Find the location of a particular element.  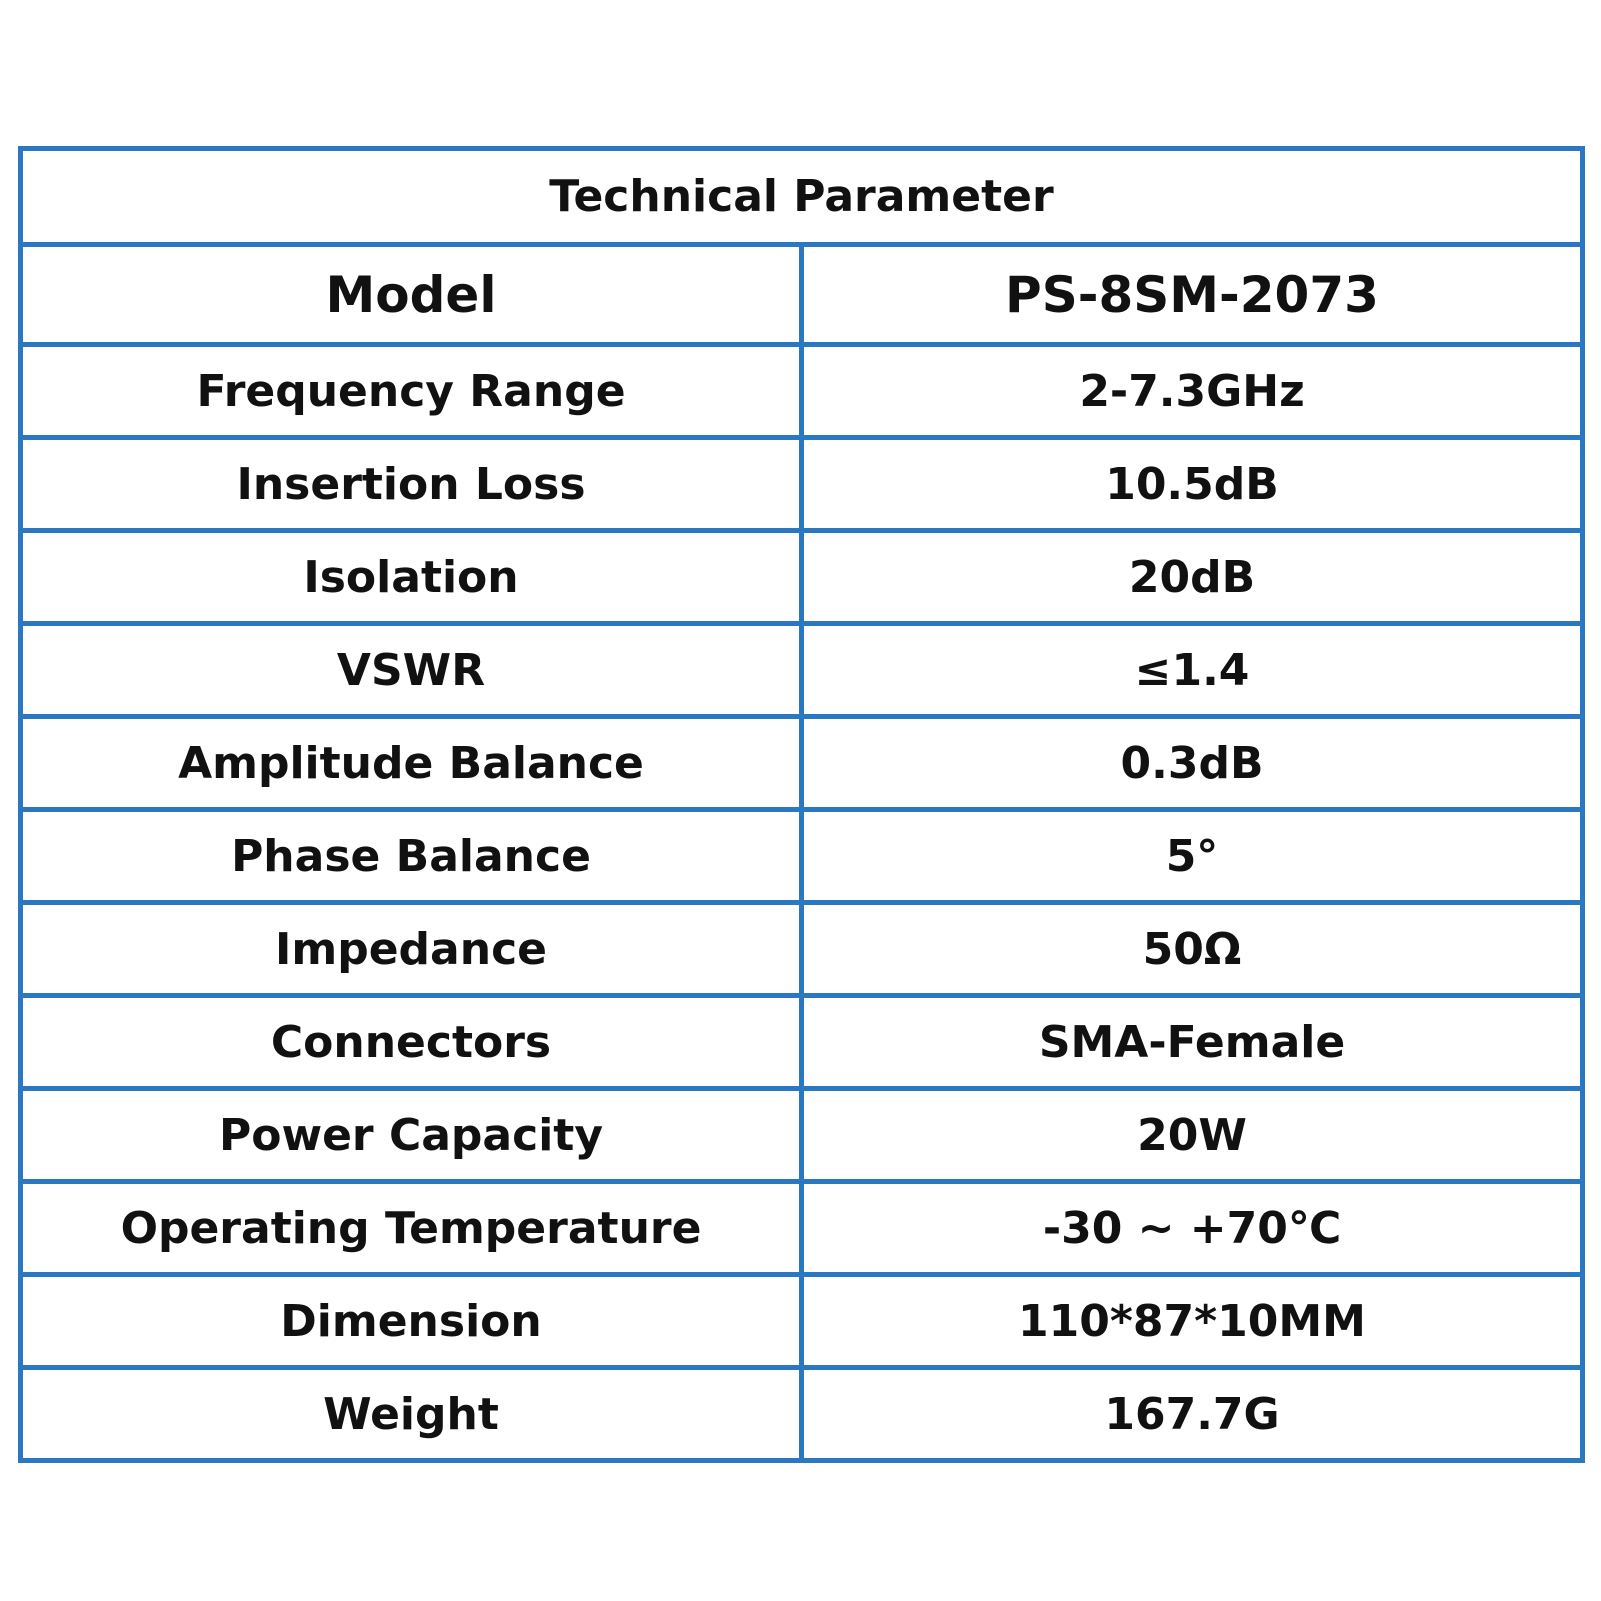

parameter-value: 5° is located at coordinates (1192, 856).